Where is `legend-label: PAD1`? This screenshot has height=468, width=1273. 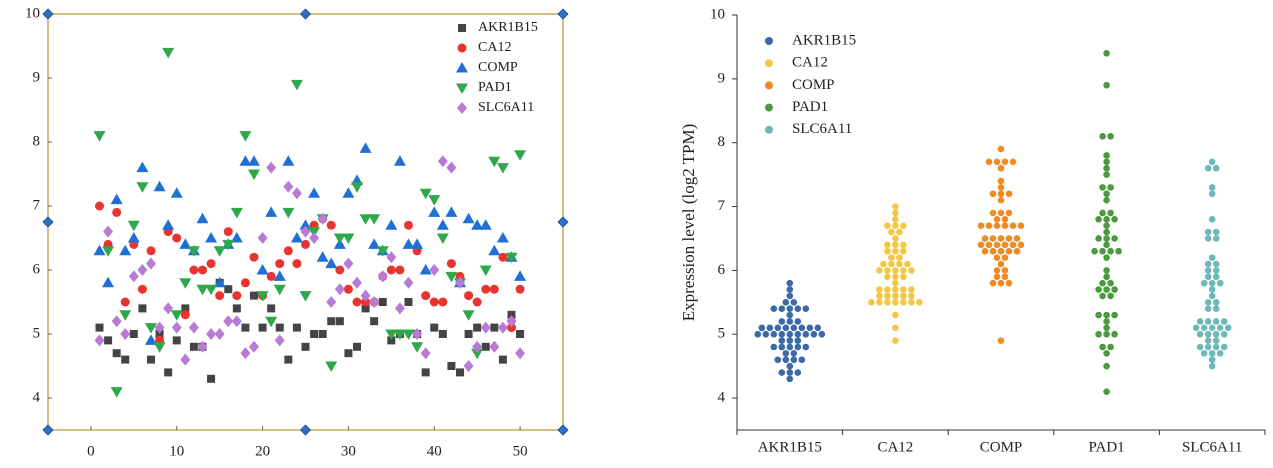
legend-label: PAD1 is located at coordinates (495, 87).